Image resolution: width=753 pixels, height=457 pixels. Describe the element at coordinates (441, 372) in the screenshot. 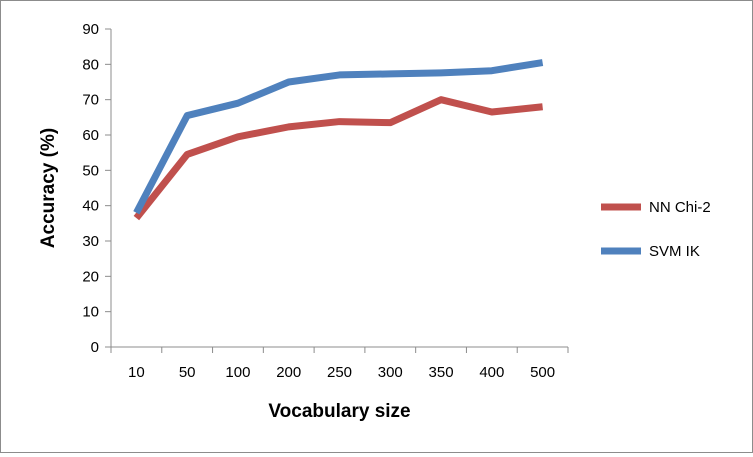

I see `x-tick-label: 350` at that location.